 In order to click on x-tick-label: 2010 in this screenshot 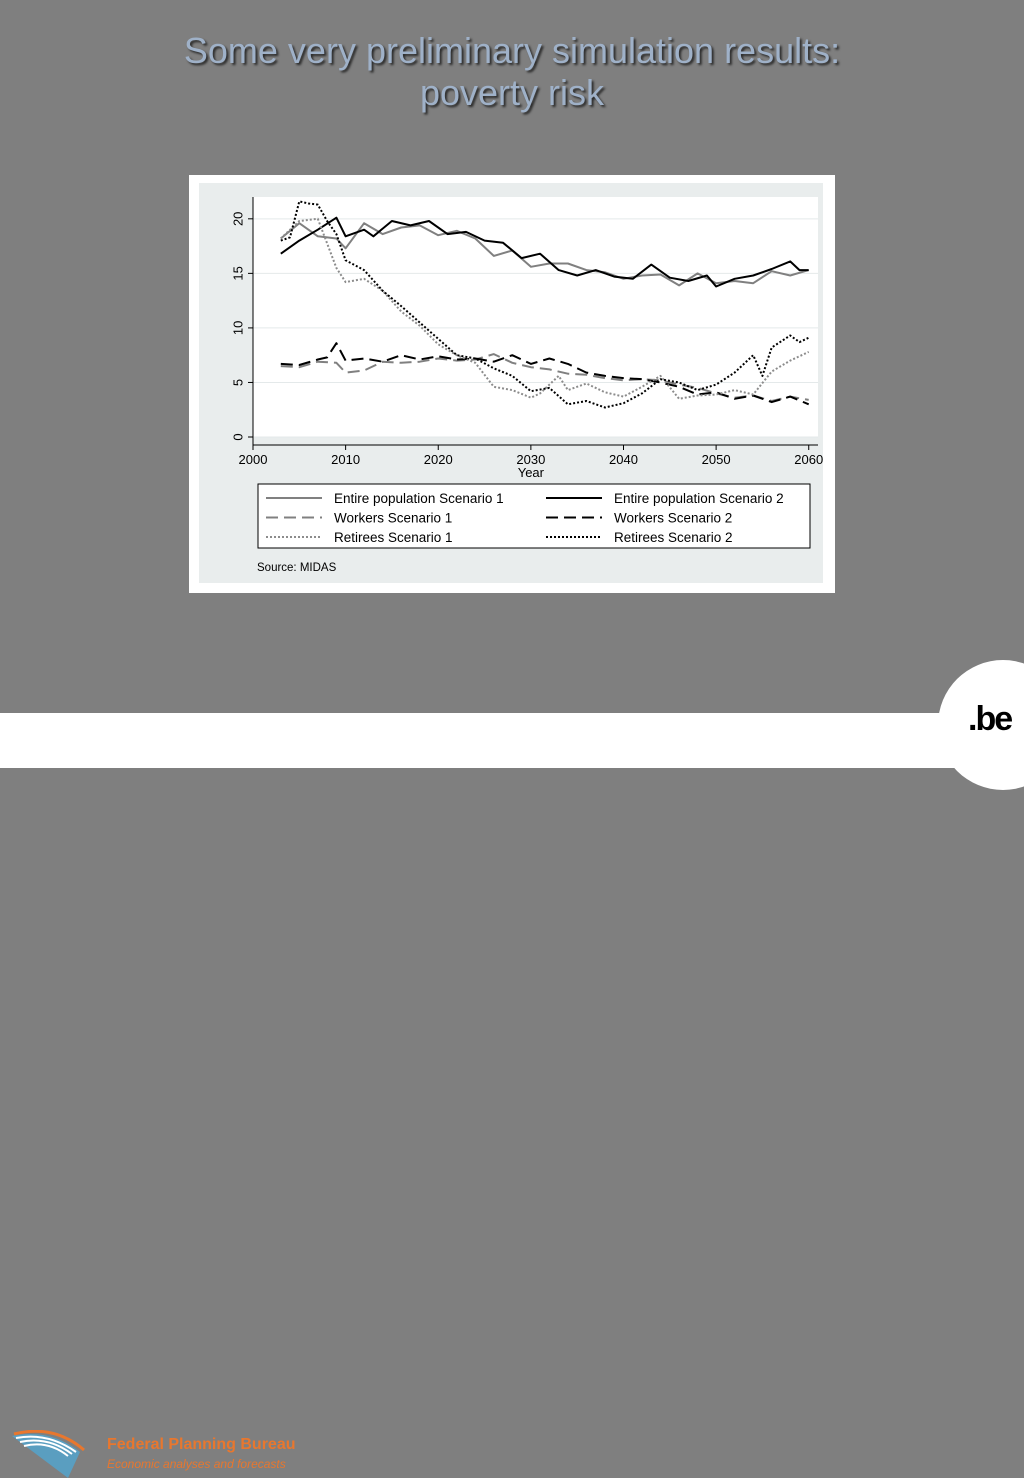, I will do `click(345, 459)`.